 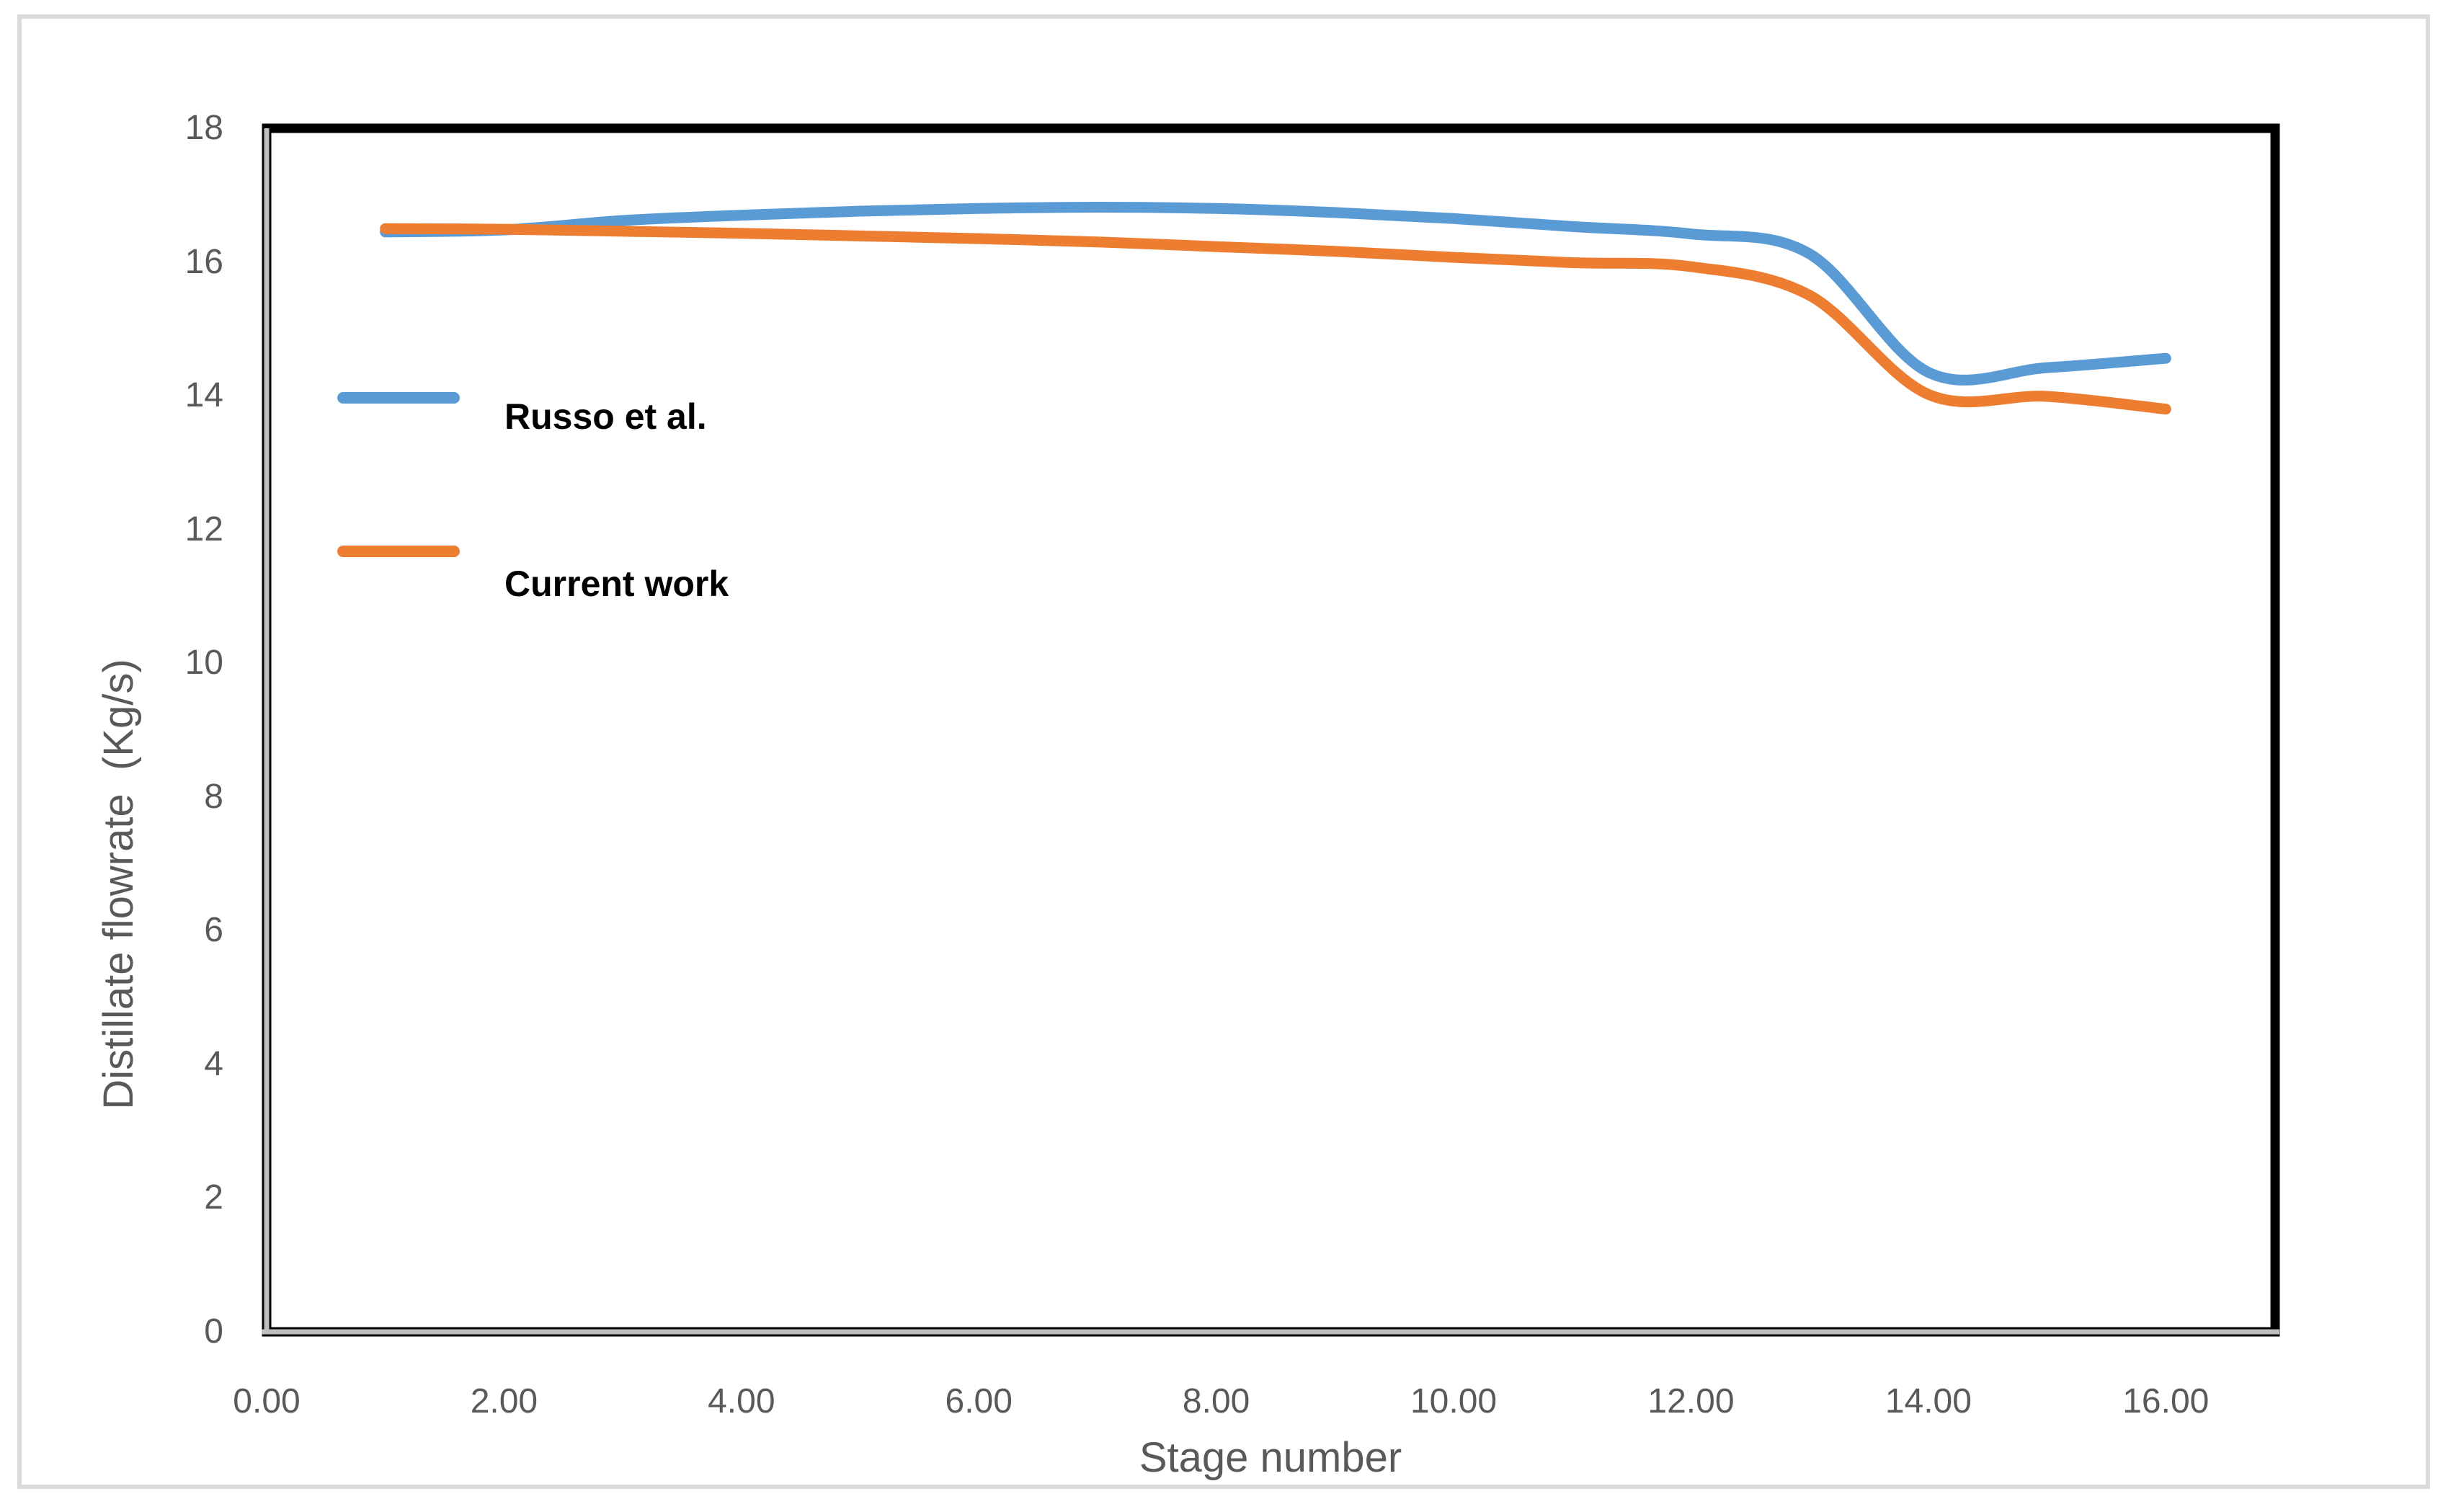 I want to click on series-line-current-work, so click(x=1275, y=319).